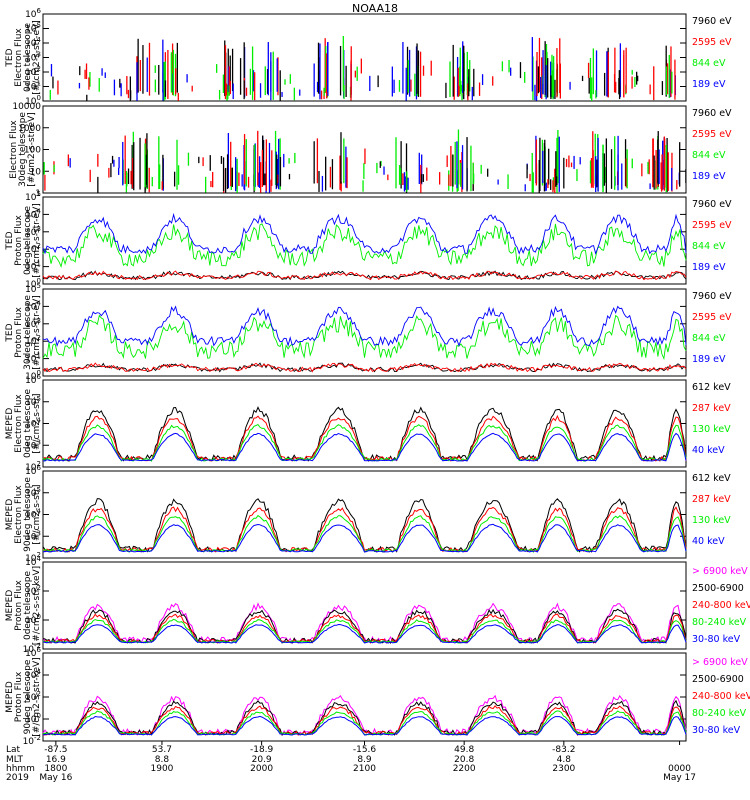  What do you see at coordinates (262, 750) in the screenshot?
I see `x-tick-label: -18.9` at bounding box center [262, 750].